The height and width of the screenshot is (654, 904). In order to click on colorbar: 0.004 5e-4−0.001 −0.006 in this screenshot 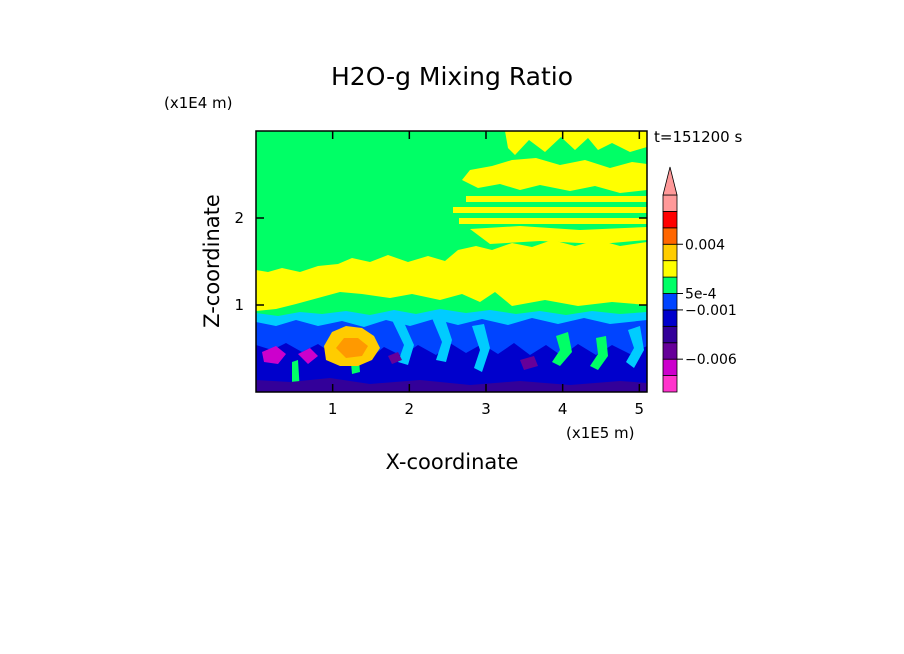, I will do `click(699, 279)`.